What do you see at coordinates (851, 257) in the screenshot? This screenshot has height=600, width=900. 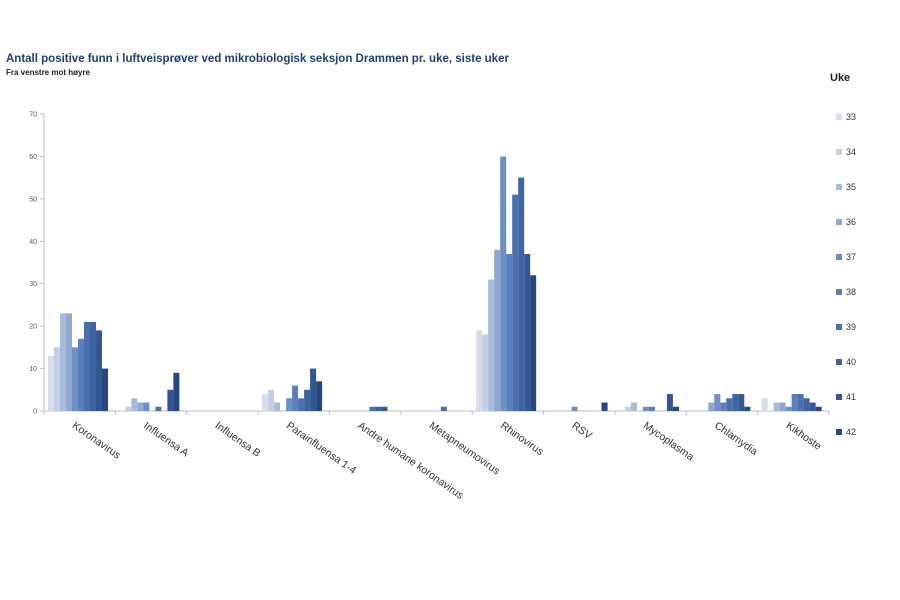 I see `legend-label-37: 37` at bounding box center [851, 257].